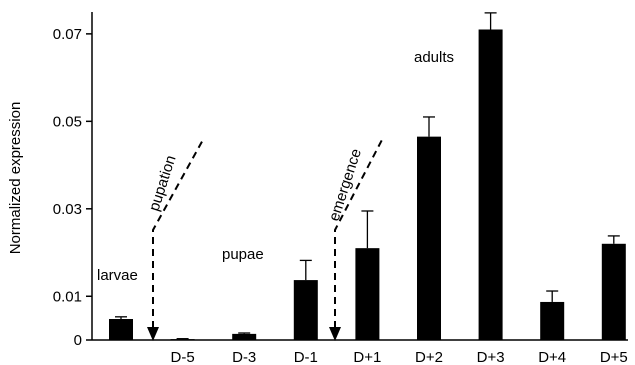 The width and height of the screenshot is (635, 365). What do you see at coordinates (244, 357) in the screenshot?
I see `x-tick-label: D-3` at bounding box center [244, 357].